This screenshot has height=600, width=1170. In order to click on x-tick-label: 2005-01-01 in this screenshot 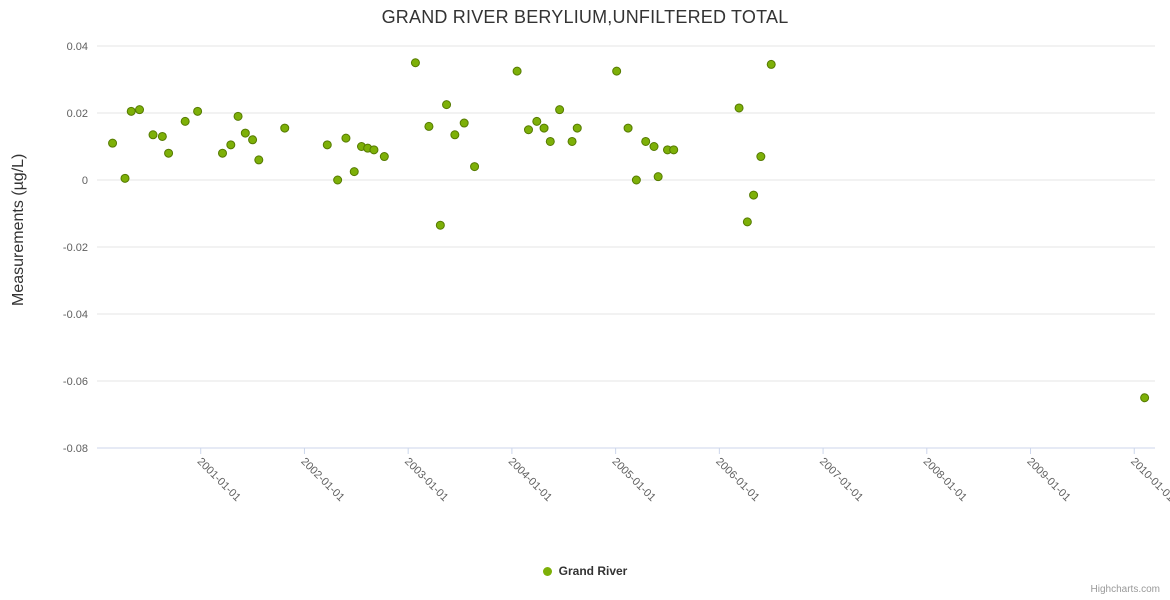, I will do `click(634, 480)`.